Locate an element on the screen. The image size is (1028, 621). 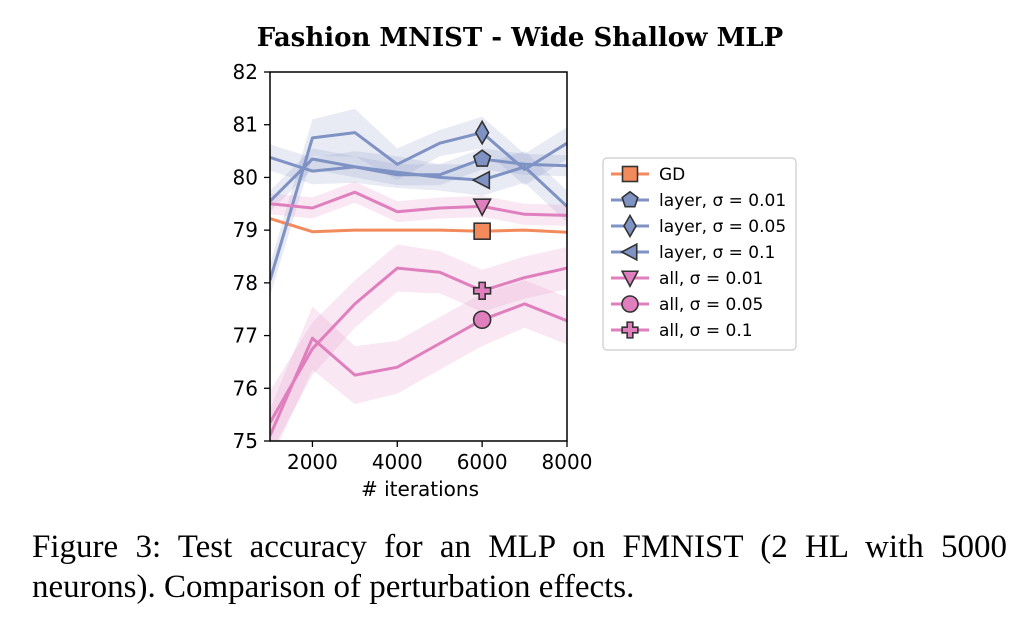
marker-gd is located at coordinates (482, 231).